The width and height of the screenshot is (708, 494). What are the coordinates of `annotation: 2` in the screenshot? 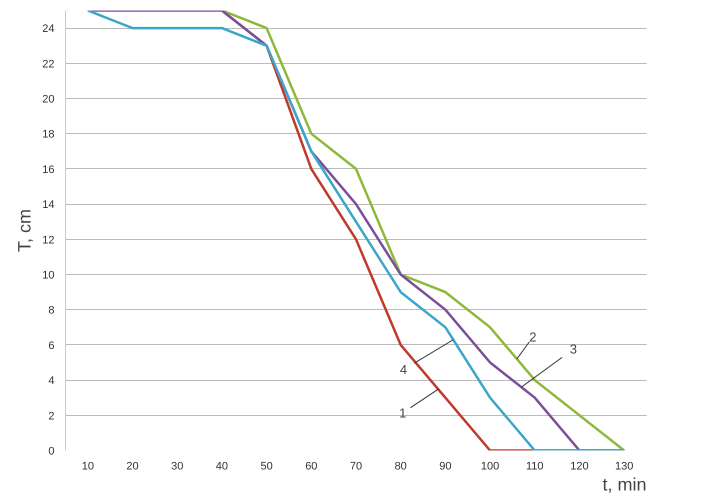 It's located at (533, 336).